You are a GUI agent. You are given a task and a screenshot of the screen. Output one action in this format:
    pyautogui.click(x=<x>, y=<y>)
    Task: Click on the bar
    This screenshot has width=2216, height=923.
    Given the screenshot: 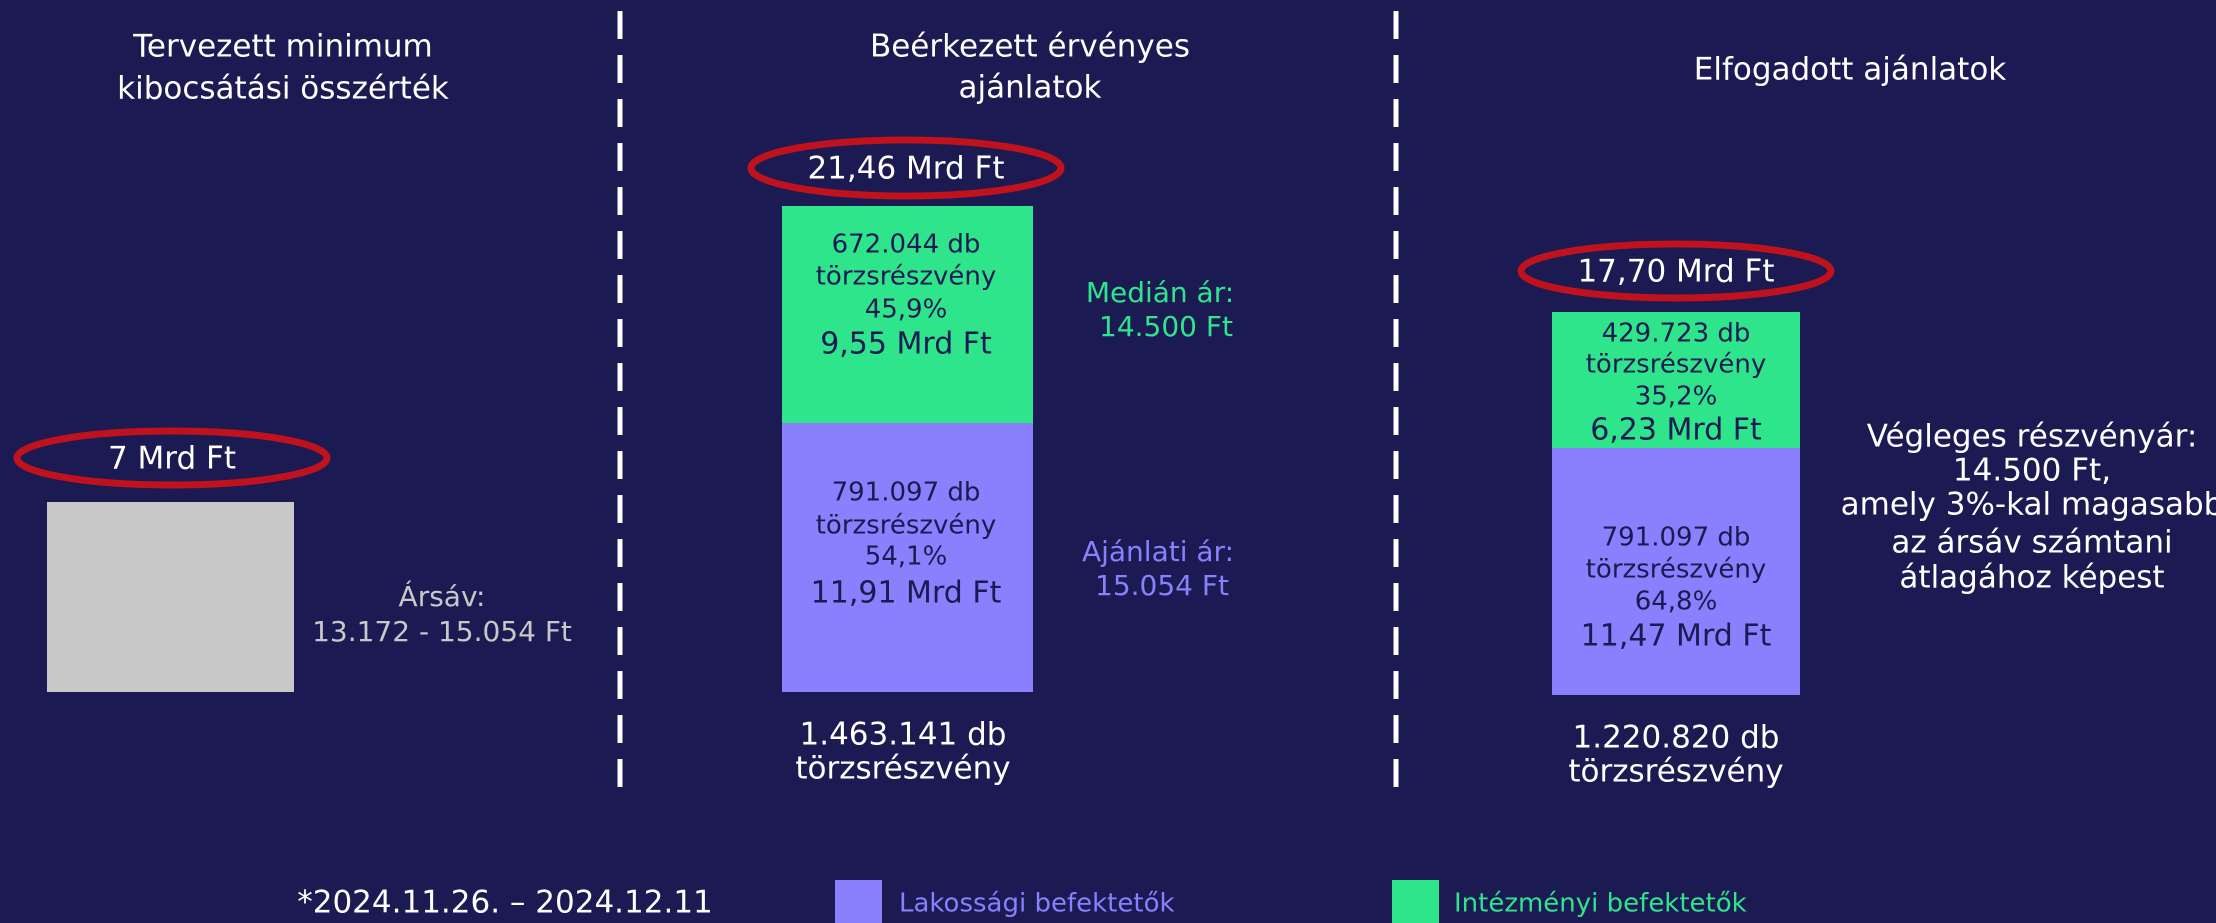 What is the action you would take?
    pyautogui.click(x=170, y=597)
    